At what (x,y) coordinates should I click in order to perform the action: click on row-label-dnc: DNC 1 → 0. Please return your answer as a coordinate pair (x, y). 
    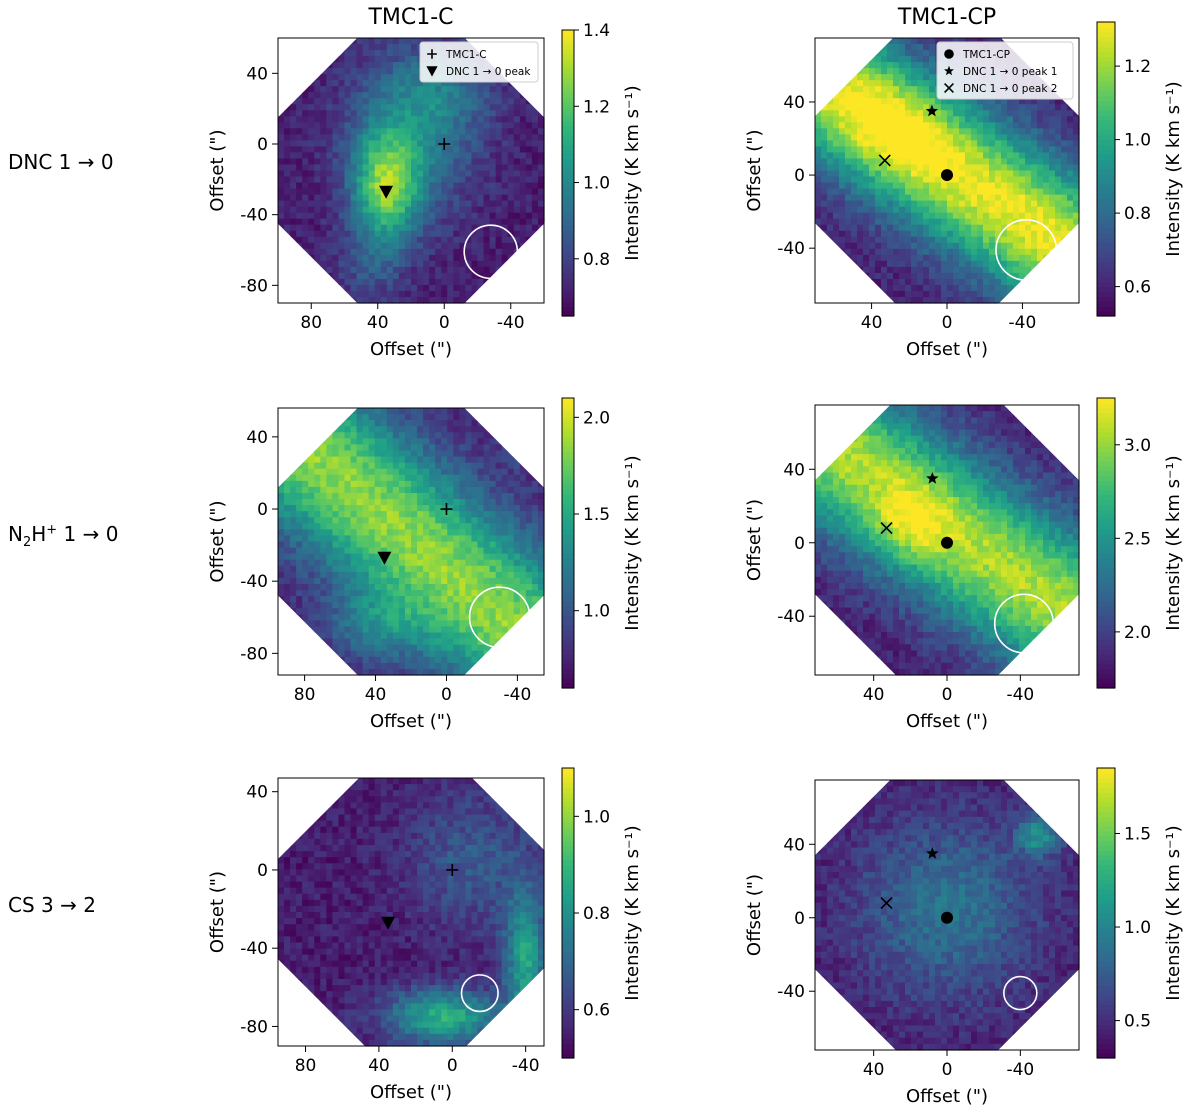
    Looking at the image, I should click on (61, 162).